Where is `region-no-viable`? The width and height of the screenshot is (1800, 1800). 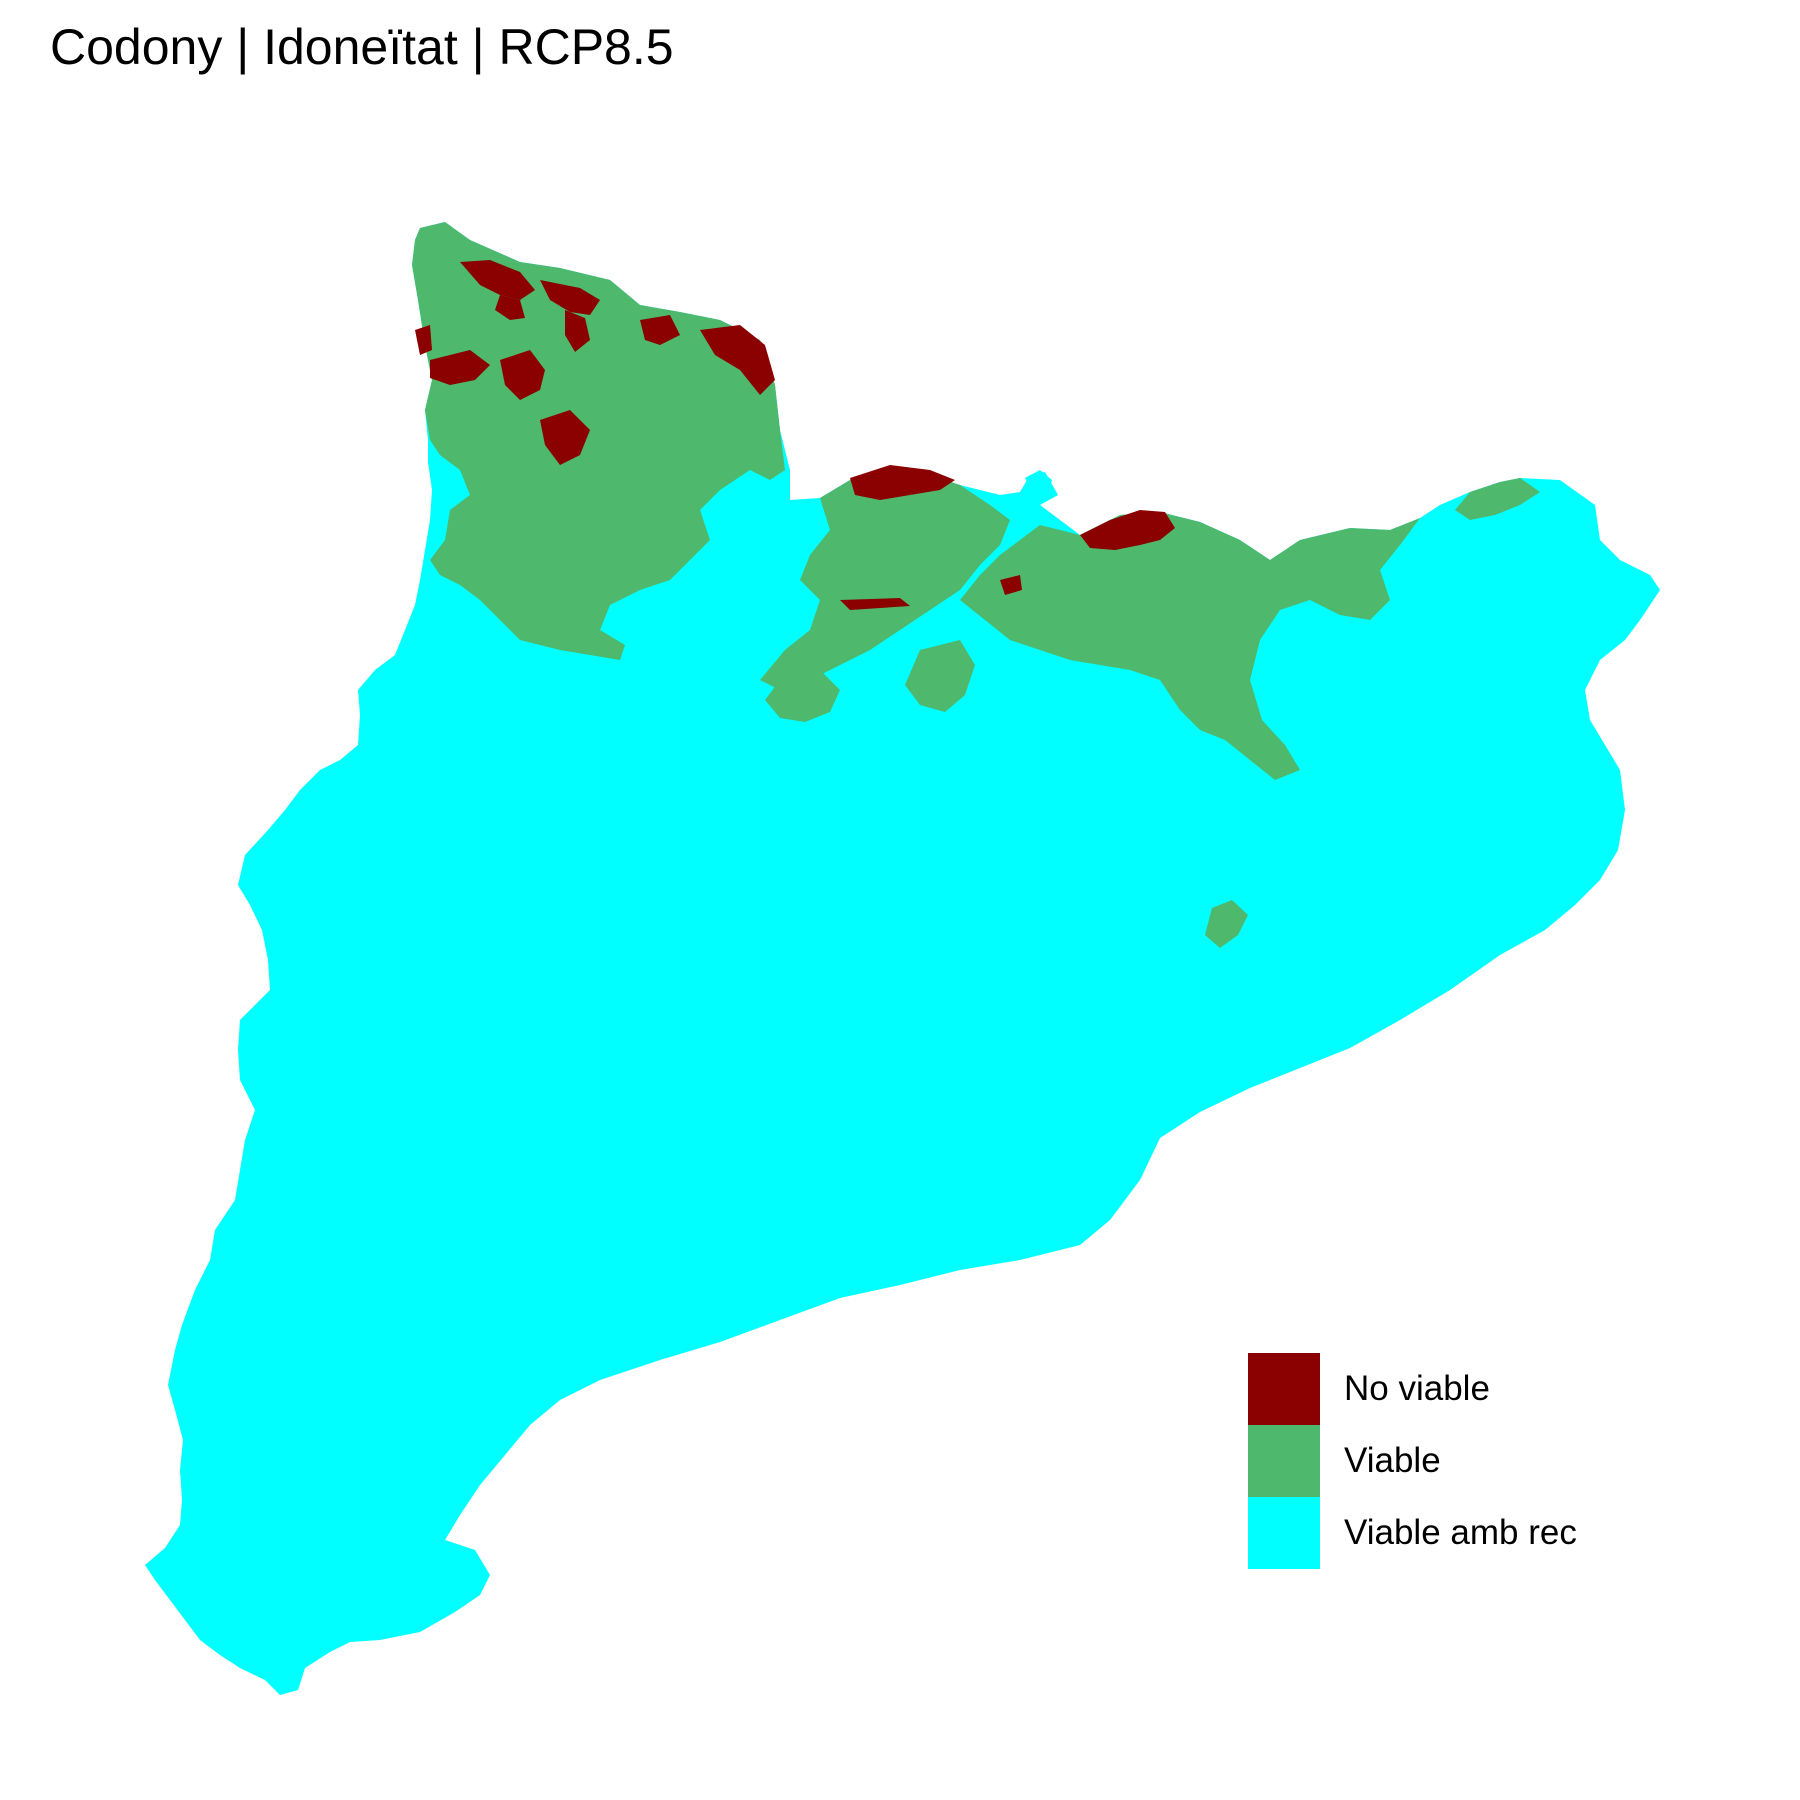
region-no-viable is located at coordinates (795, 435).